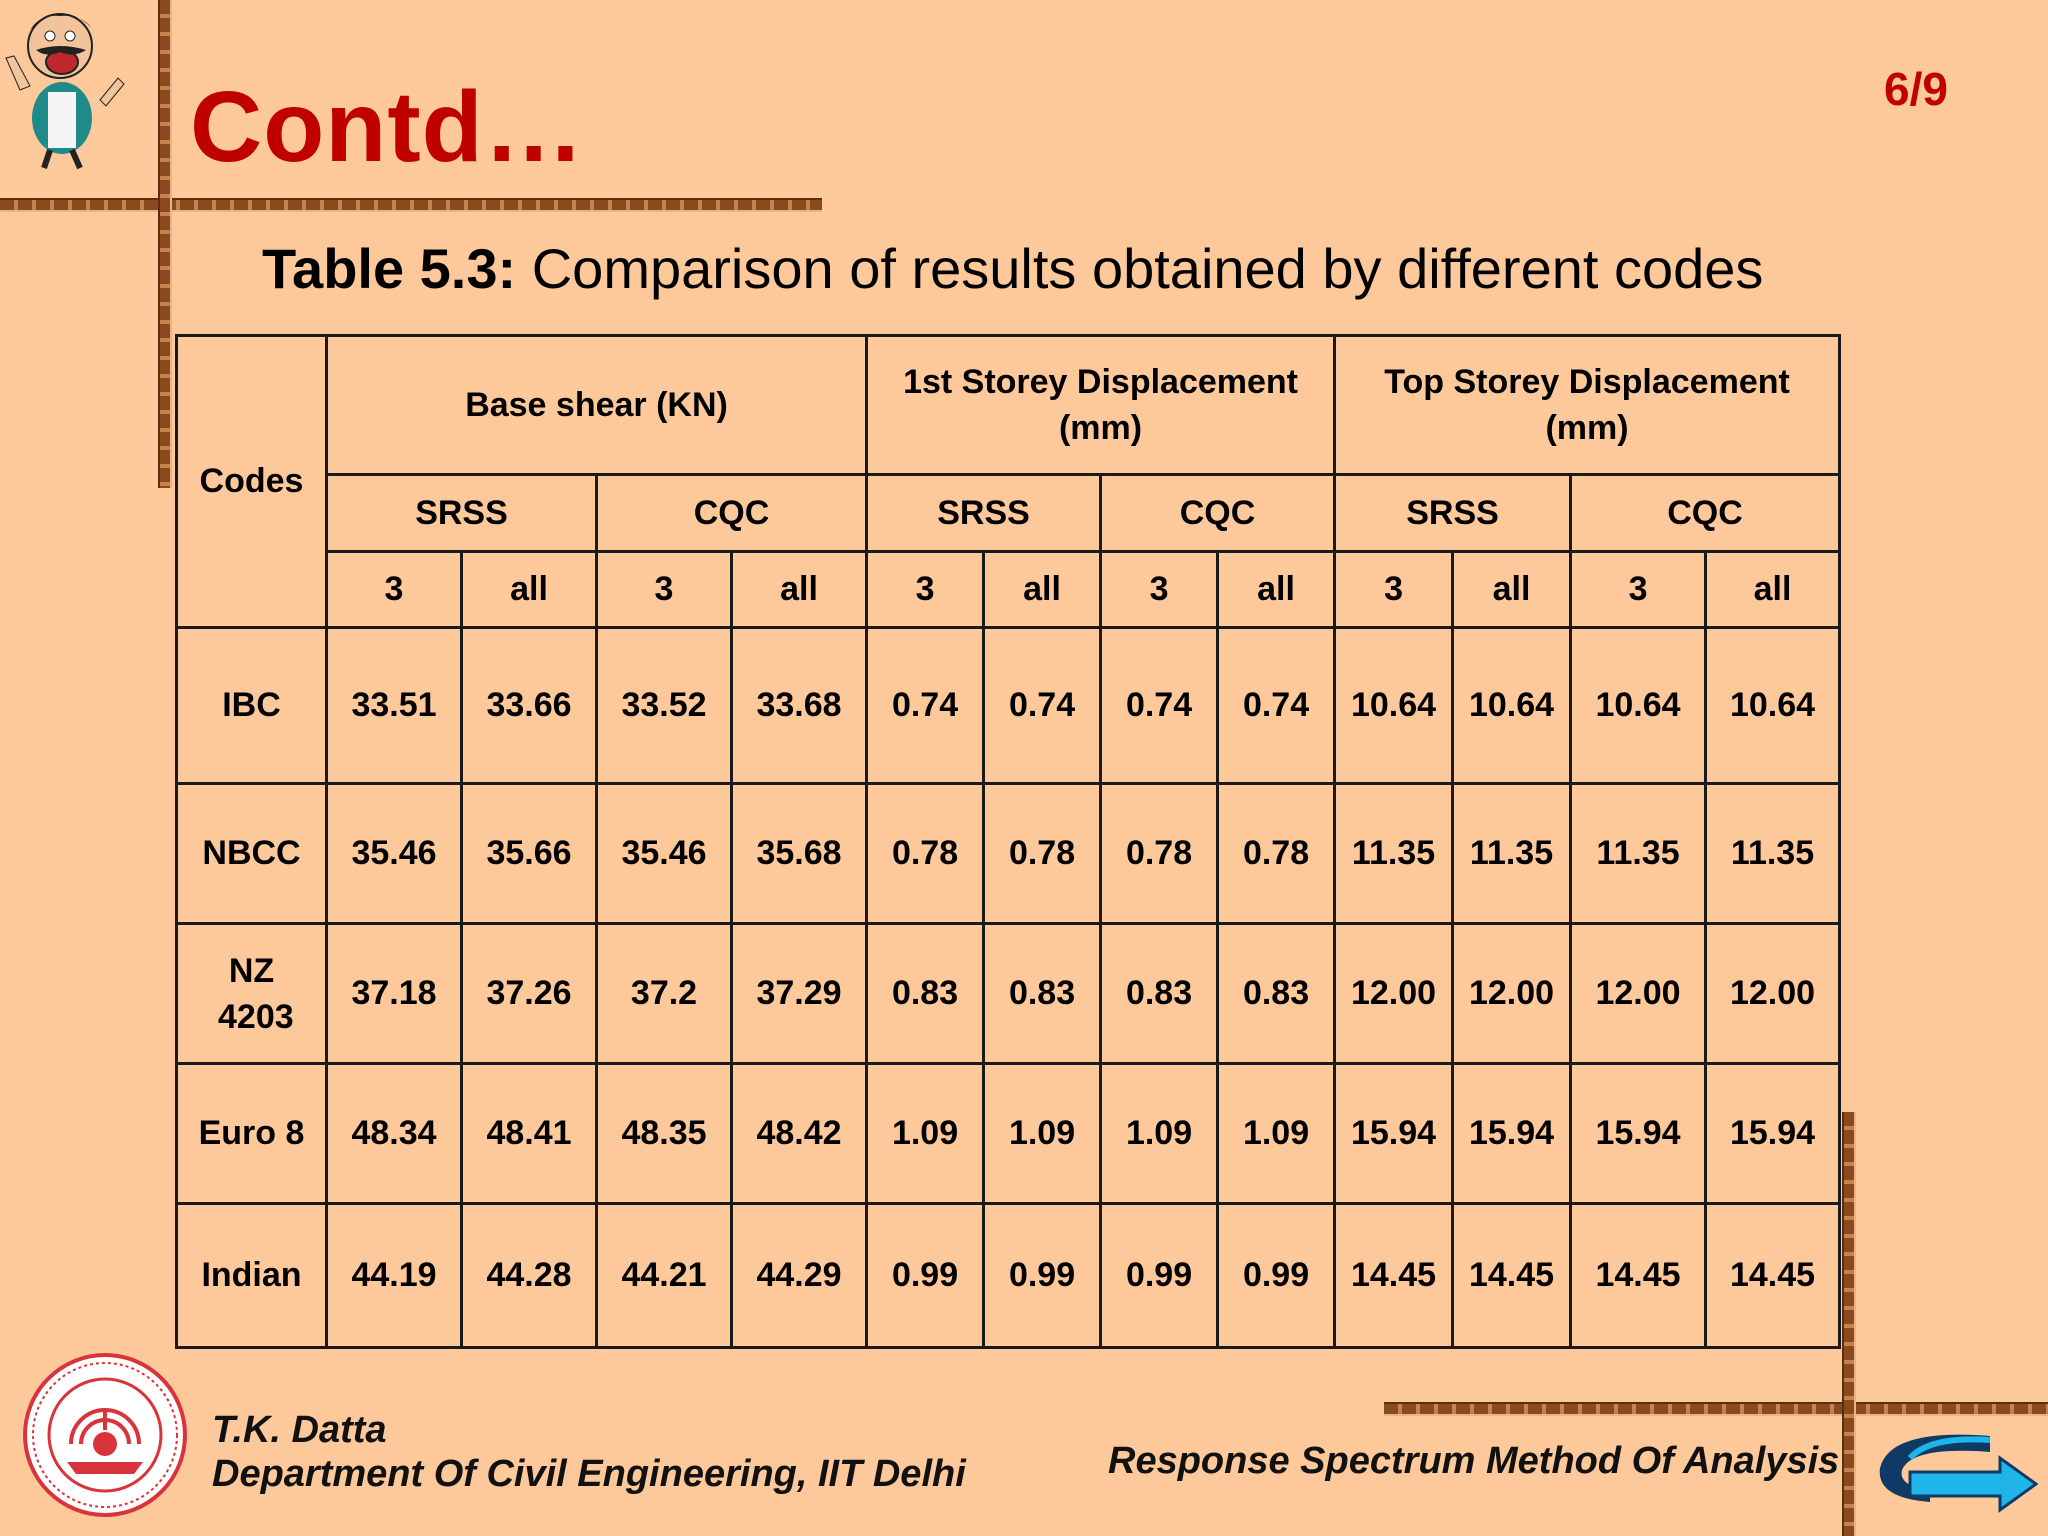 The height and width of the screenshot is (1536, 2048). I want to click on value-cell: 33.52, so click(664, 705).